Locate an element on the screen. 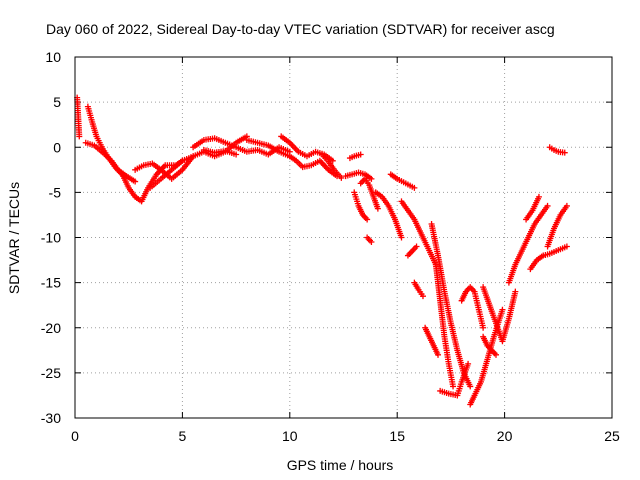  y-tick-label: 10 is located at coordinates (53, 57).